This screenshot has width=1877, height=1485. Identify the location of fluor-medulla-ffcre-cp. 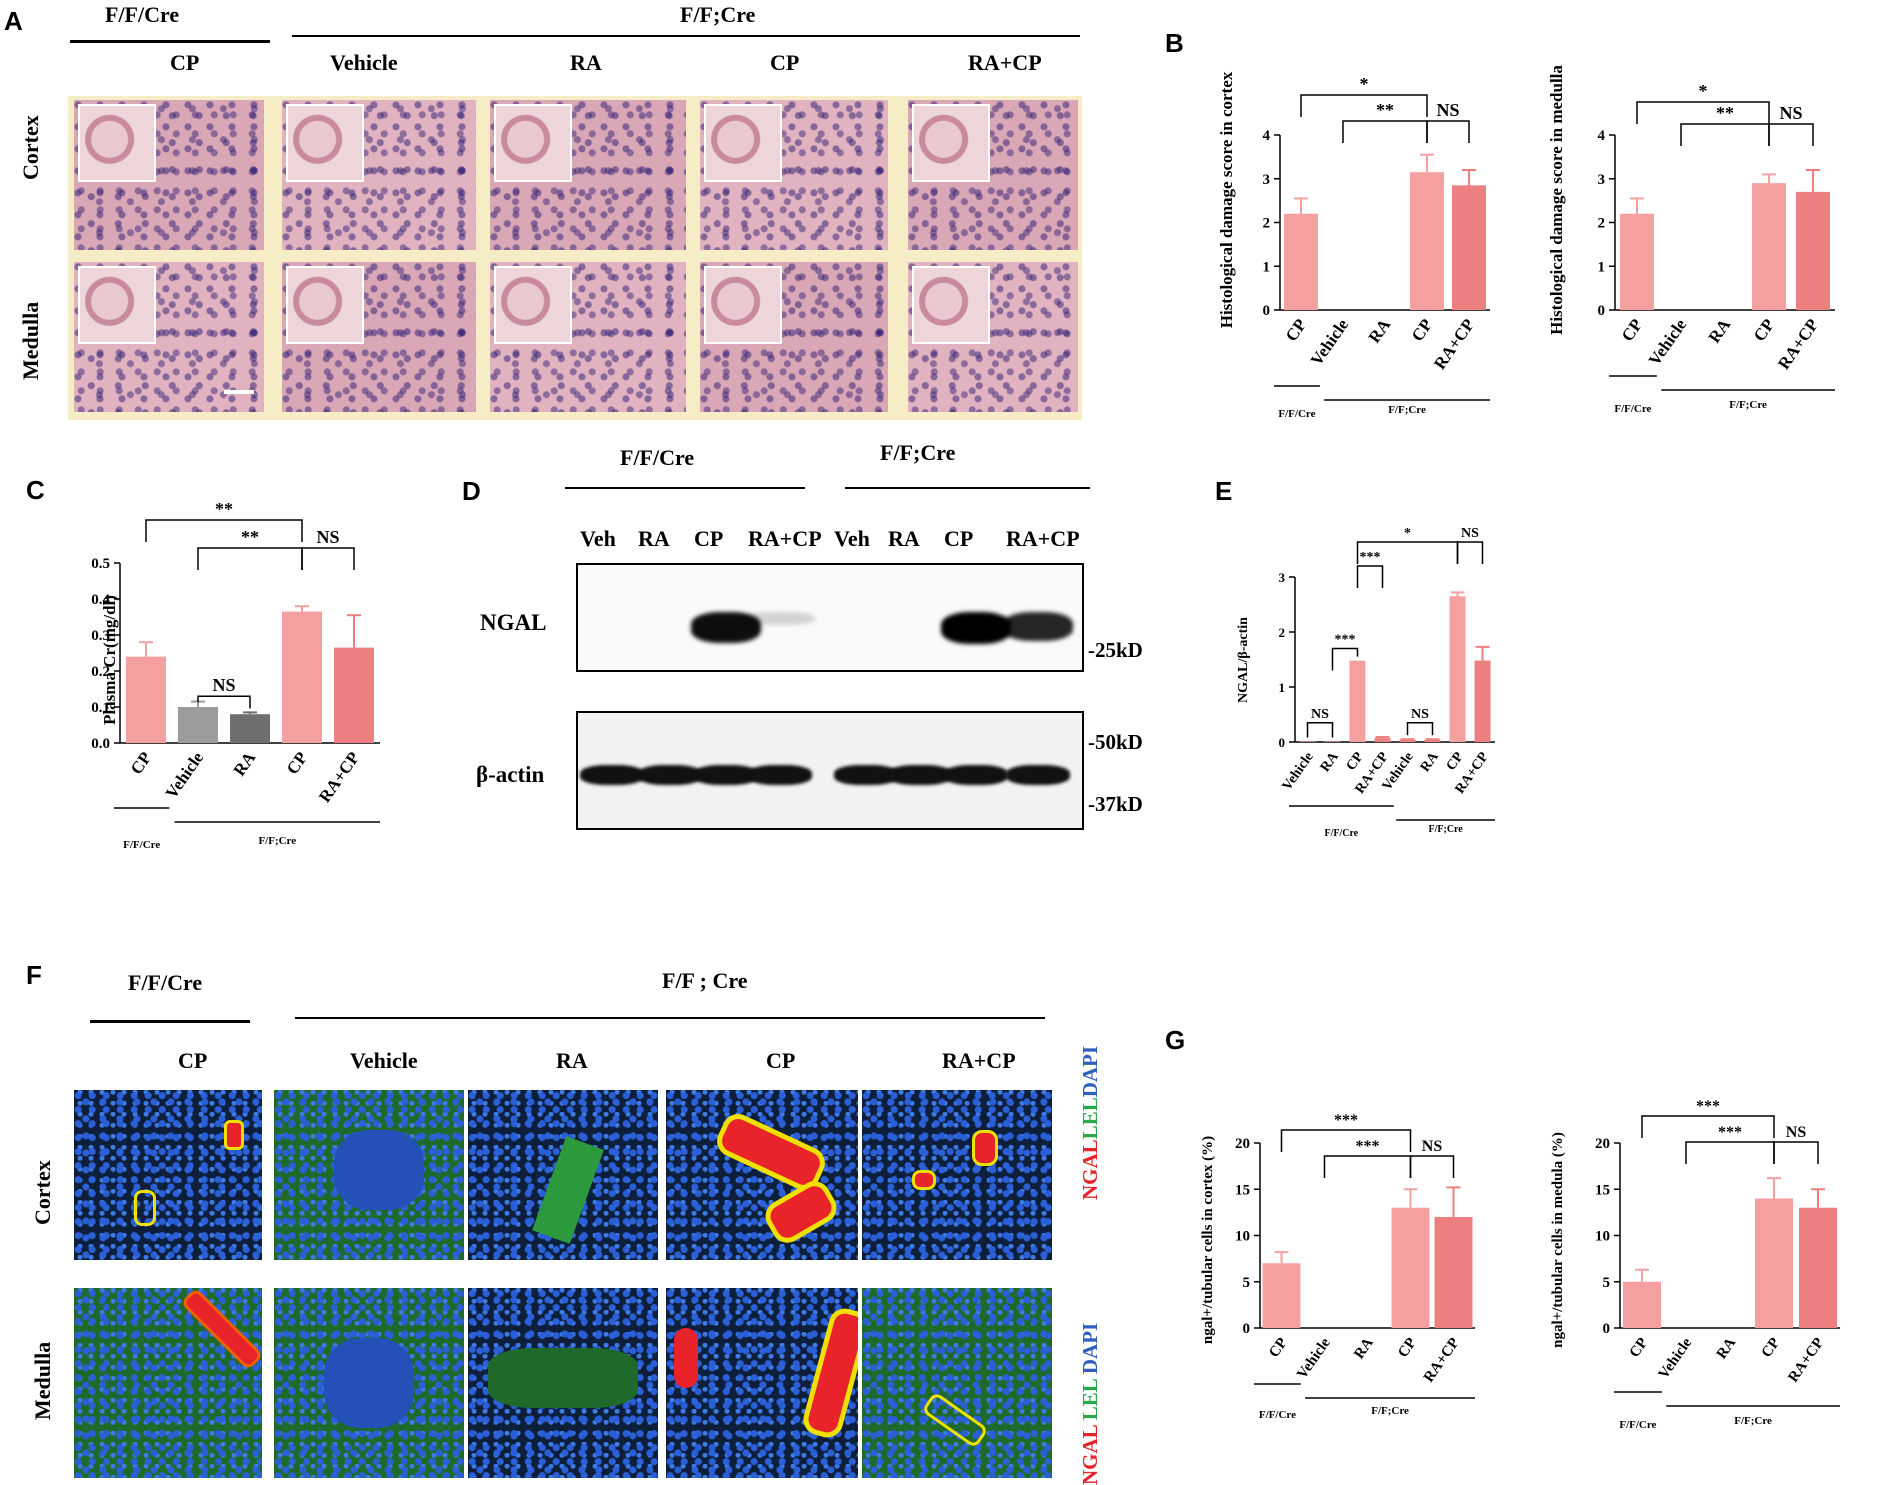
(168, 1383).